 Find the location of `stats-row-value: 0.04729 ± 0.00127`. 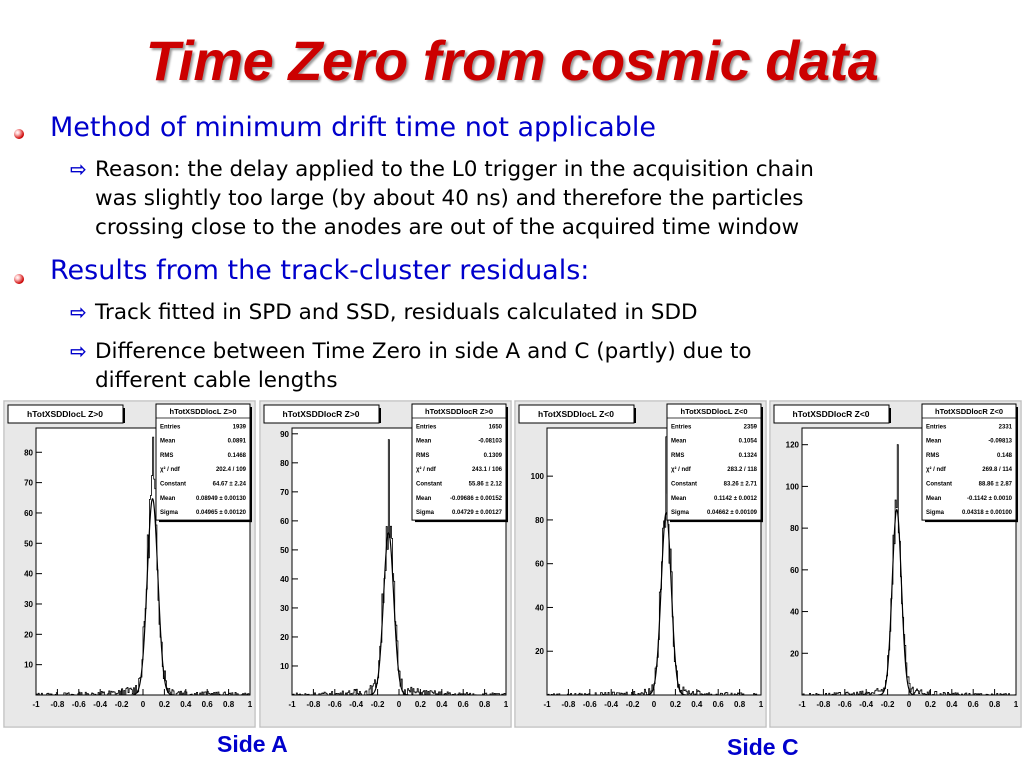

stats-row-value: 0.04729 ± 0.00127 is located at coordinates (477, 513).